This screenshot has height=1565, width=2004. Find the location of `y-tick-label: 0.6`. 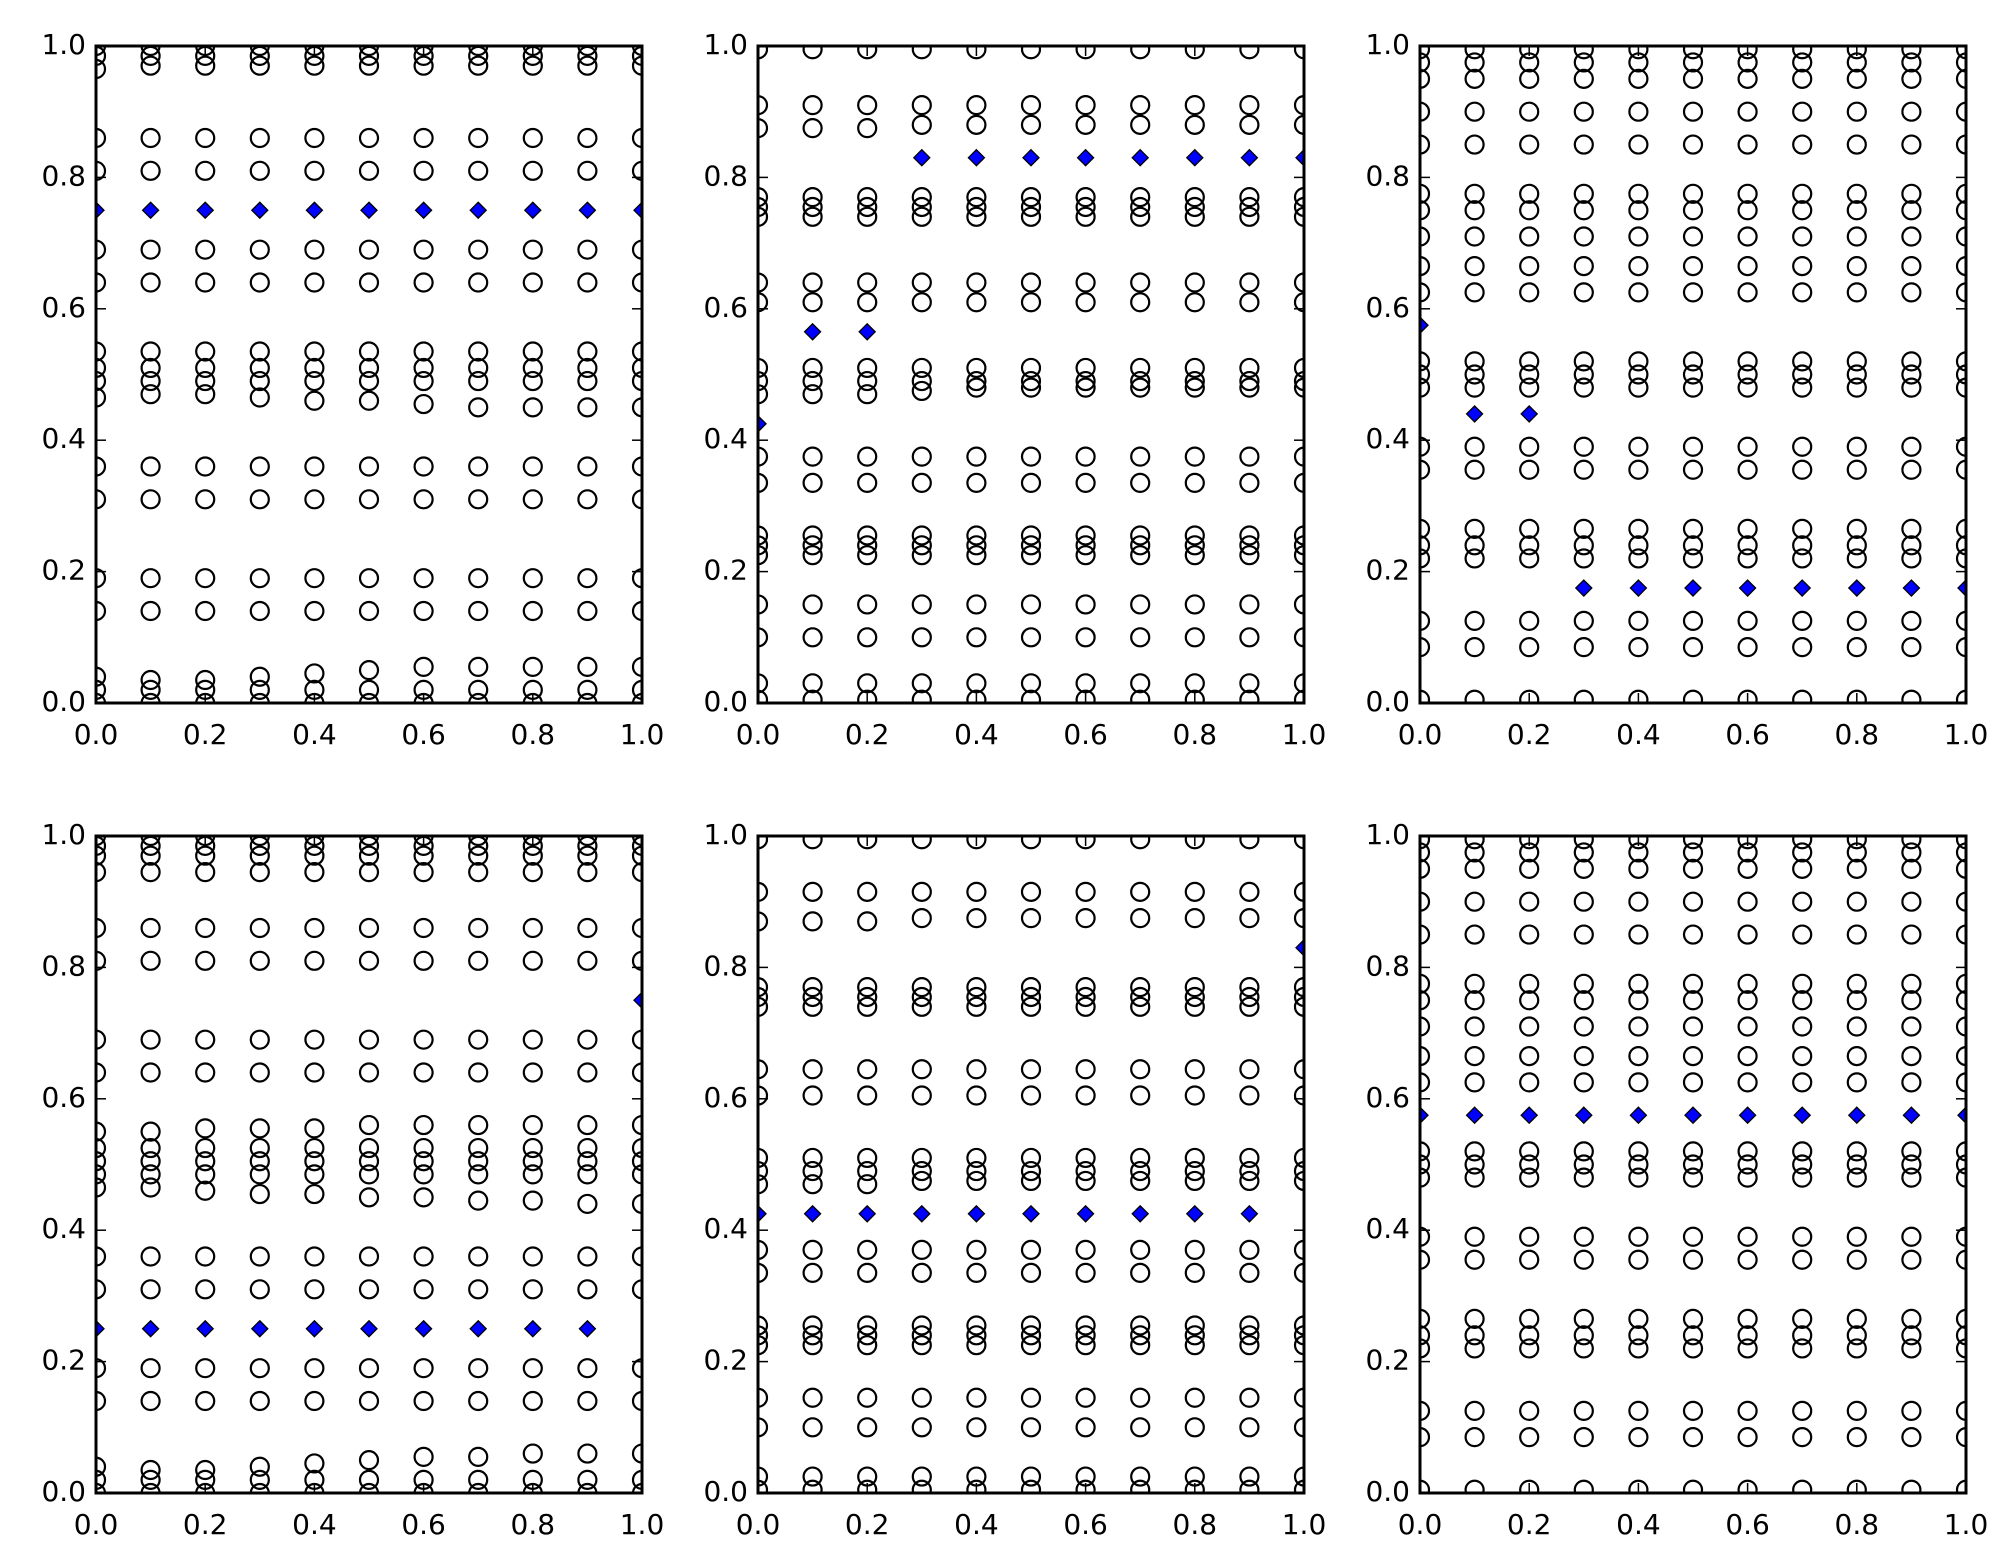

y-tick-label: 0.6 is located at coordinates (1387, 1097).